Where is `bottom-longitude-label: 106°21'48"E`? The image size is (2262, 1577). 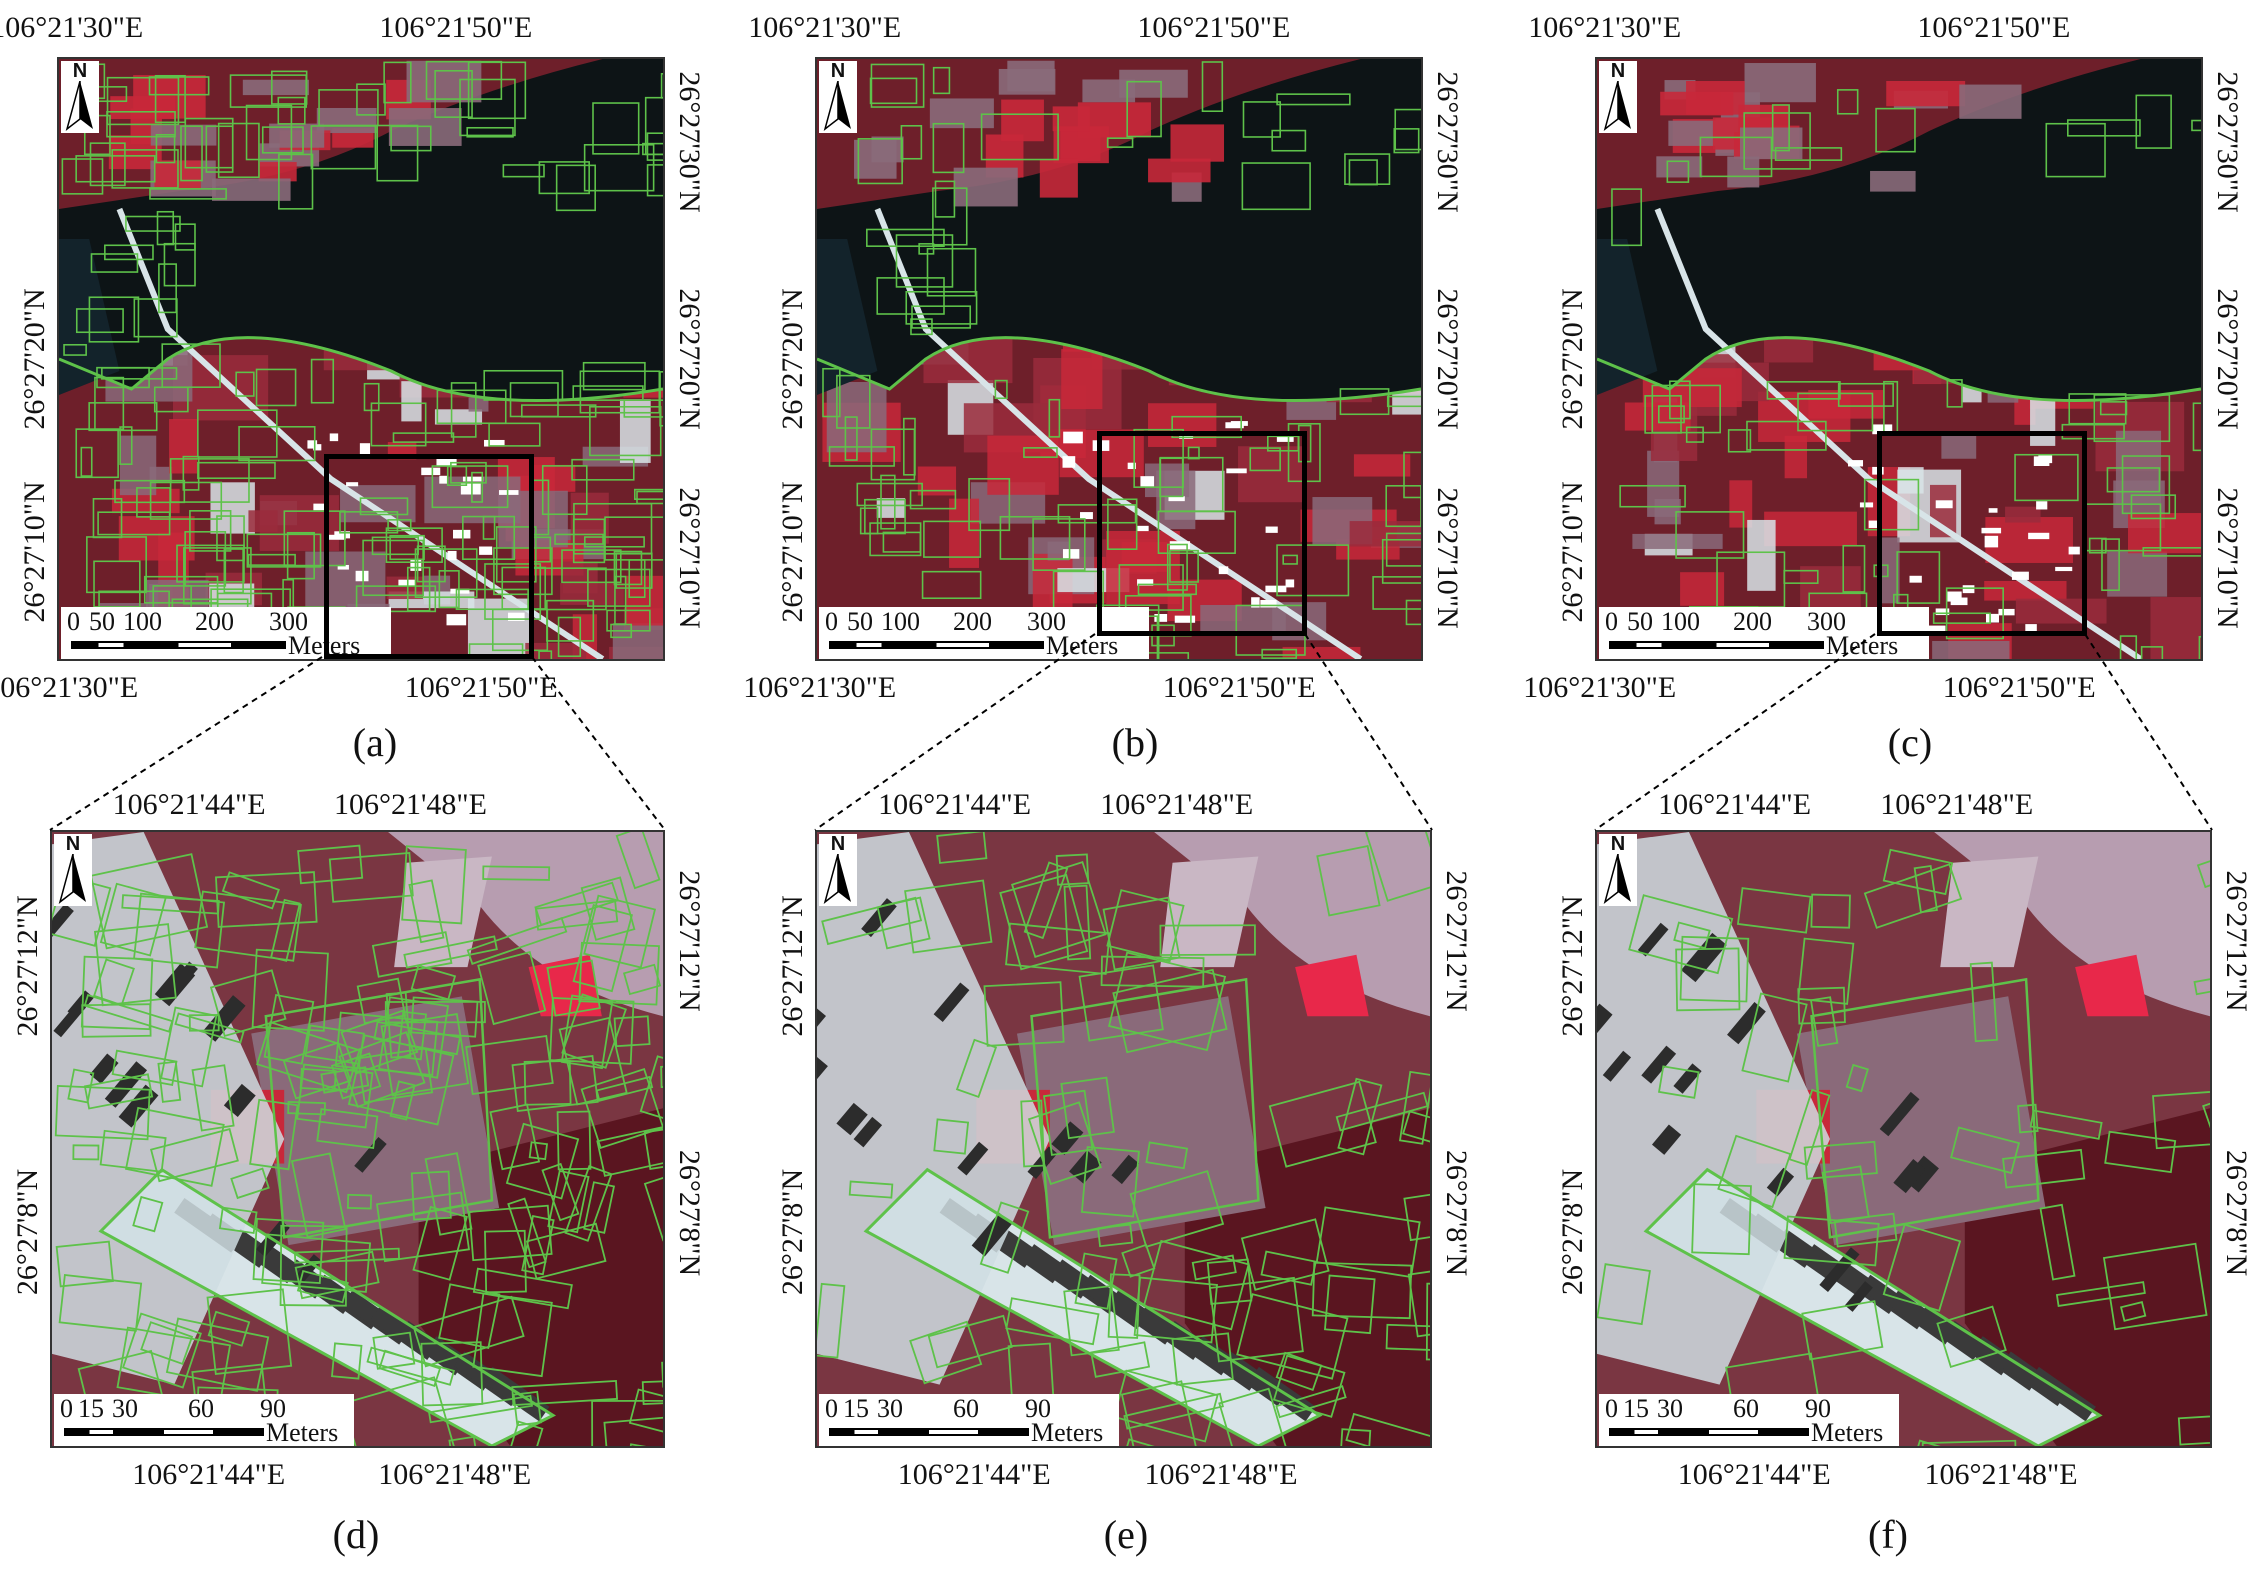 bottom-longitude-label: 106°21'48"E is located at coordinates (455, 1474).